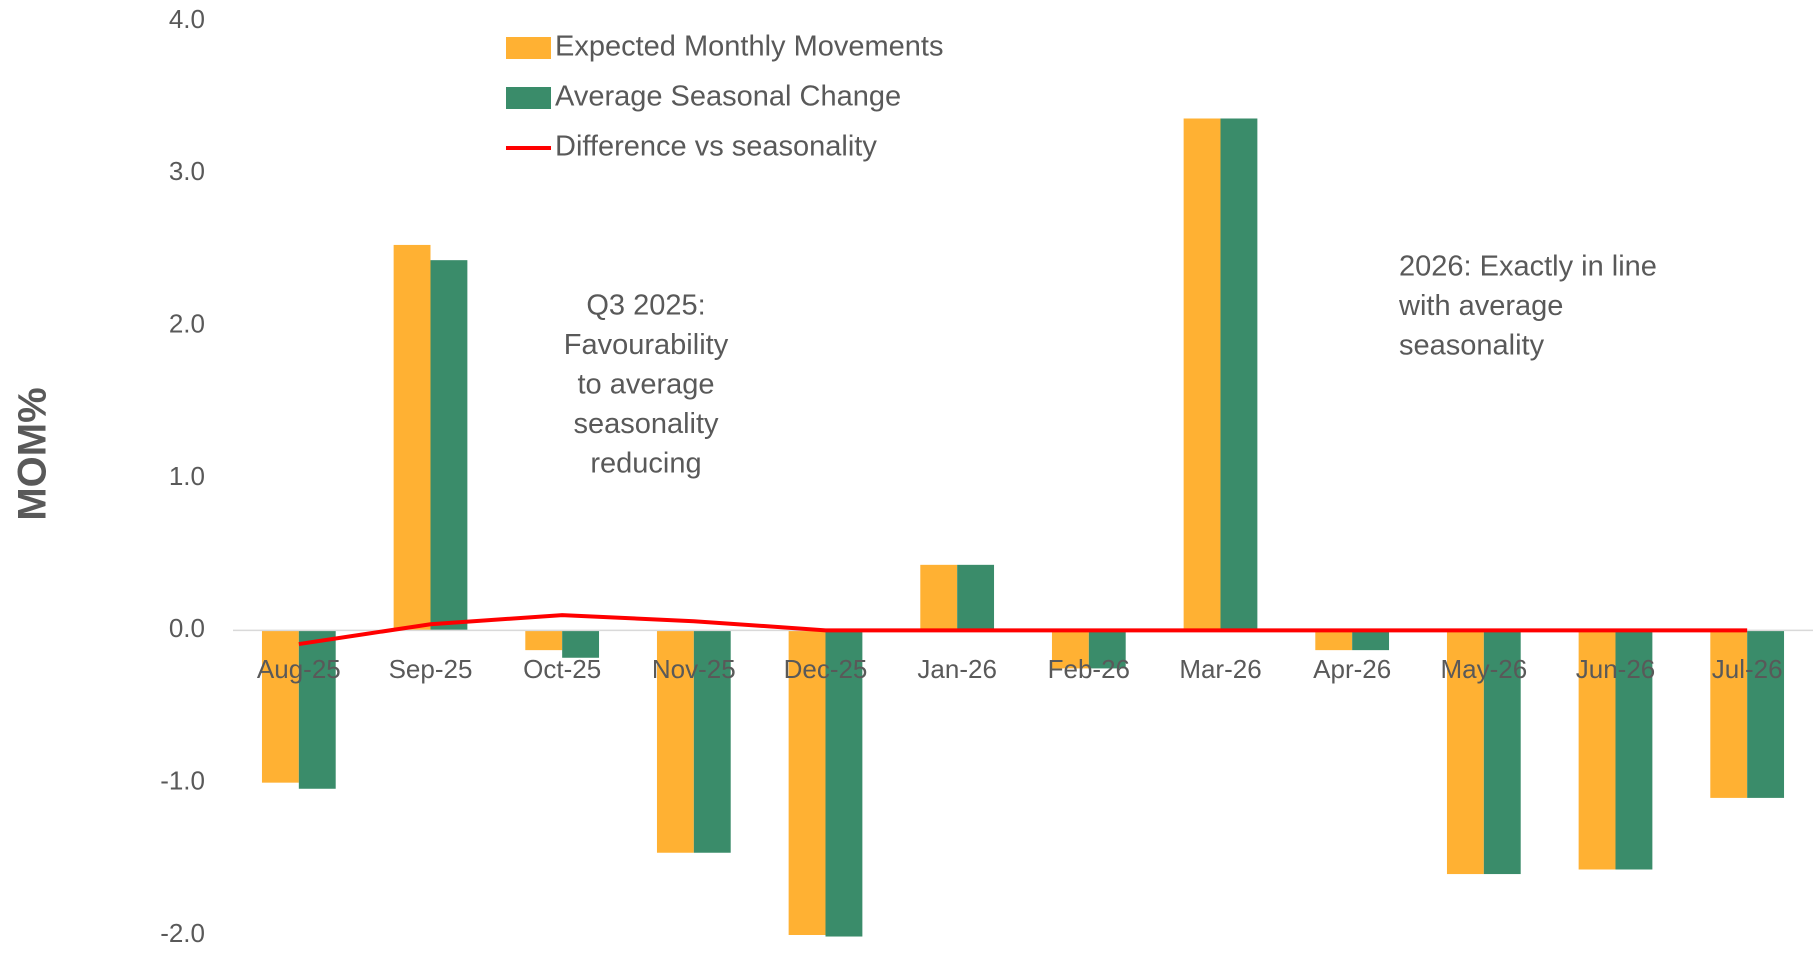  Describe the element at coordinates (182, 933) in the screenshot. I see `y-tick-label: -2.0` at that location.